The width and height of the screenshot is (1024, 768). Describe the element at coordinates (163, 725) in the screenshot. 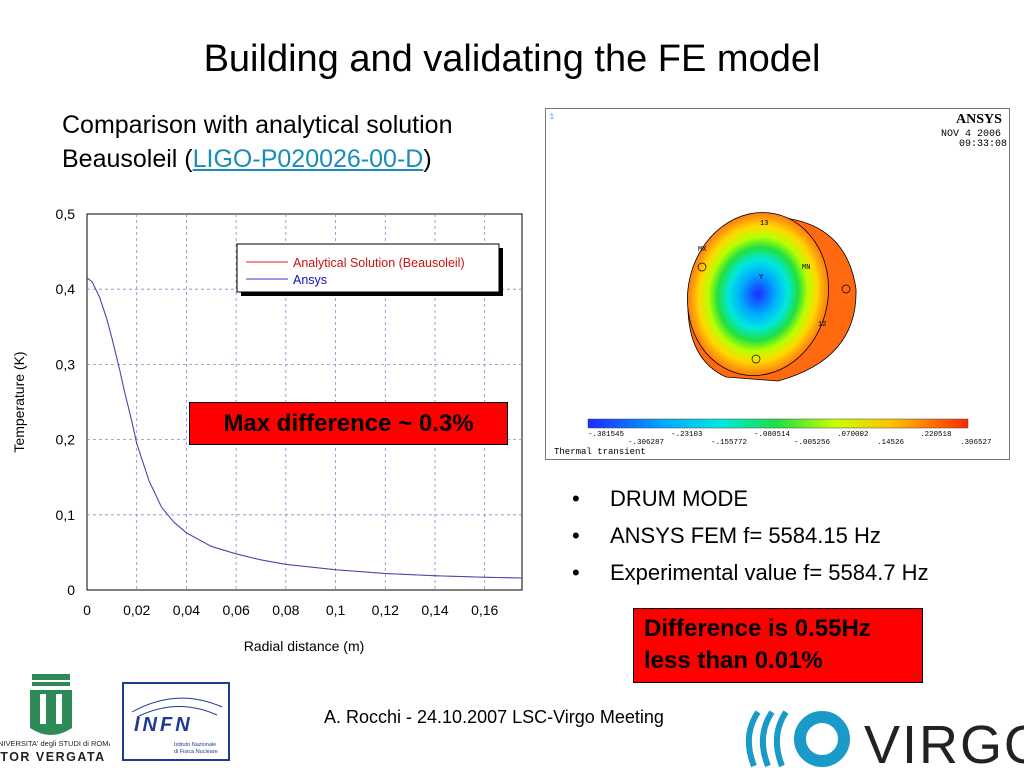

I see `svg-text: INFN` at that location.